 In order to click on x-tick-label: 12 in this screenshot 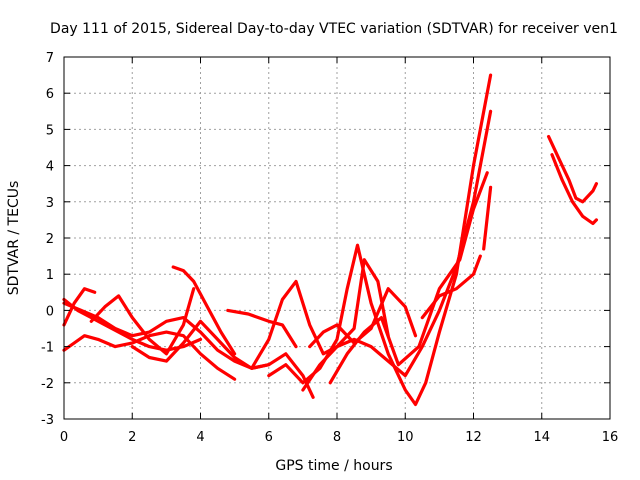, I will do `click(473, 437)`.